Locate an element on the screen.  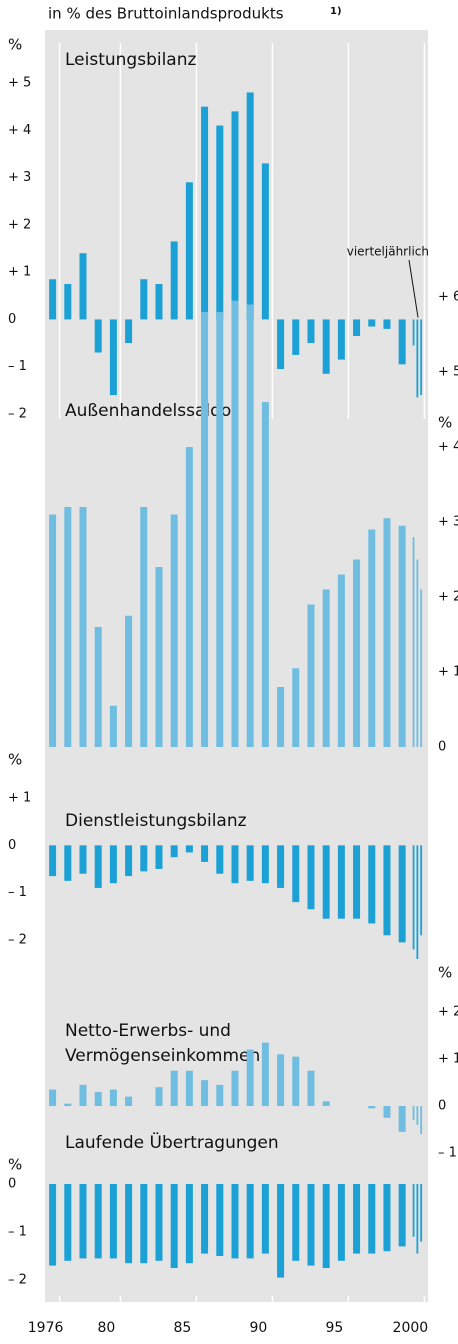
x-tick-label: 95 is located at coordinates (334, 1328).